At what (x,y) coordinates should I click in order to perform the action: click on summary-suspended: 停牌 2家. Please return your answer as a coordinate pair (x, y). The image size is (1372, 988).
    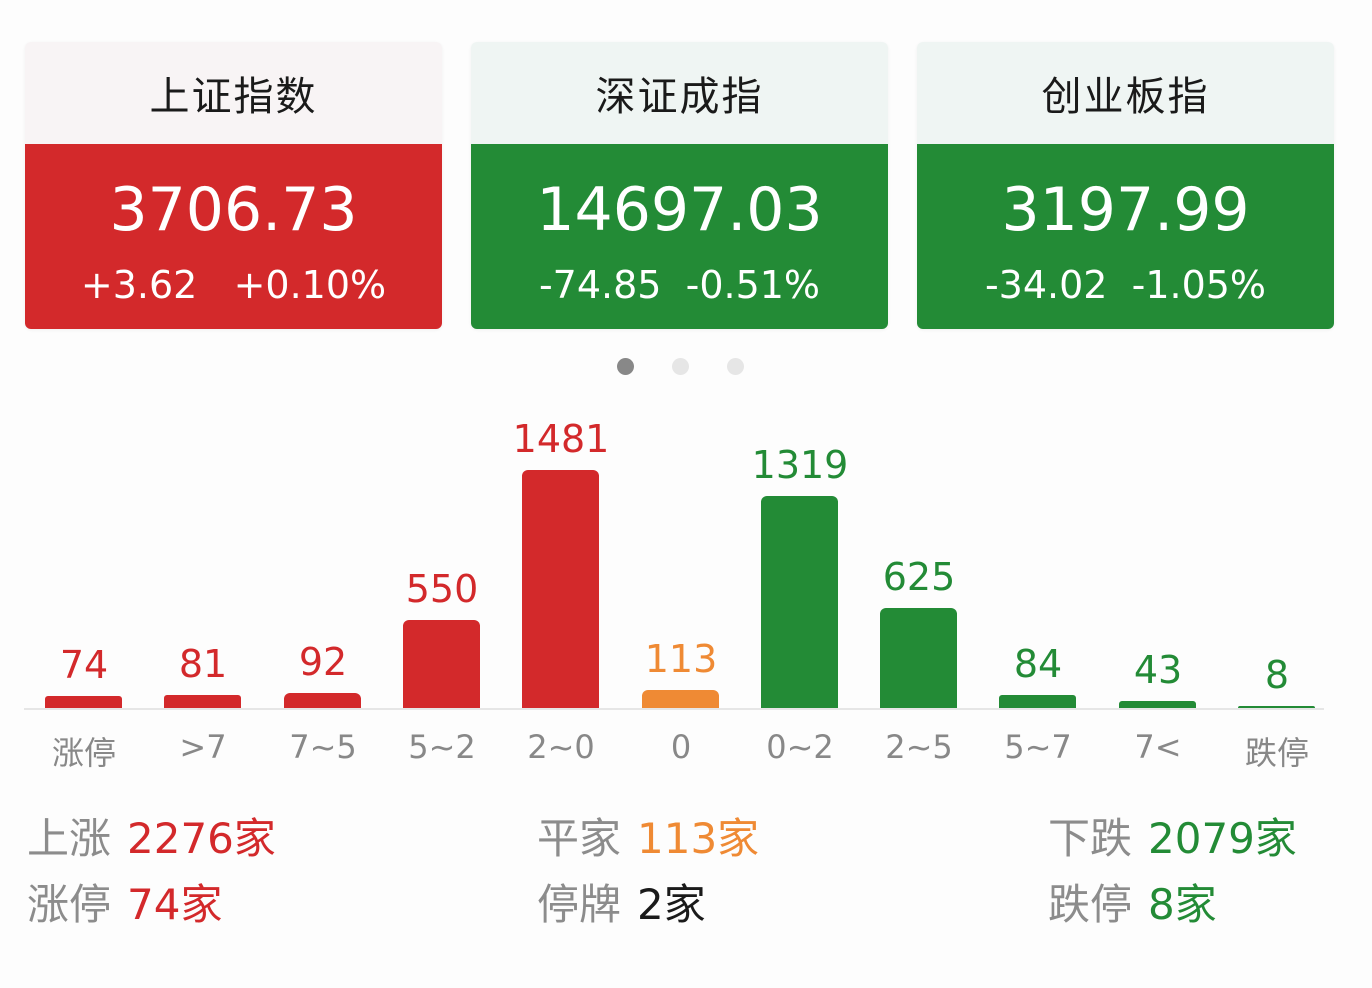
    Looking at the image, I should click on (621, 905).